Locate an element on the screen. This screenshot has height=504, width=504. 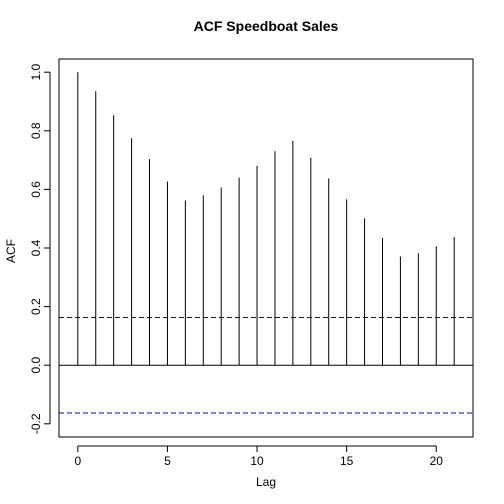
y-tick-label: -0.2 is located at coordinates (36, 423).